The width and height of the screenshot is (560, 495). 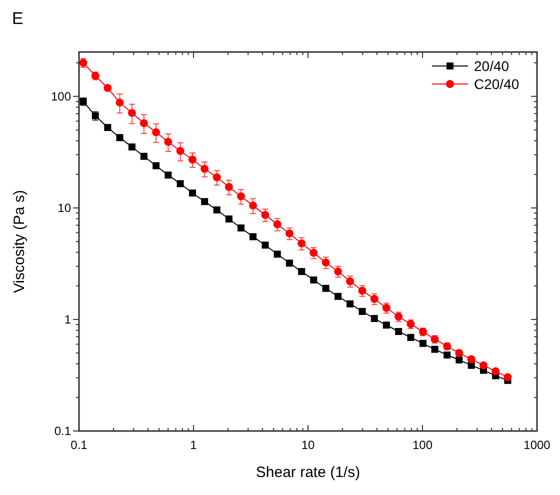 What do you see at coordinates (537, 445) in the screenshot?
I see `x-tick-label: 1000` at bounding box center [537, 445].